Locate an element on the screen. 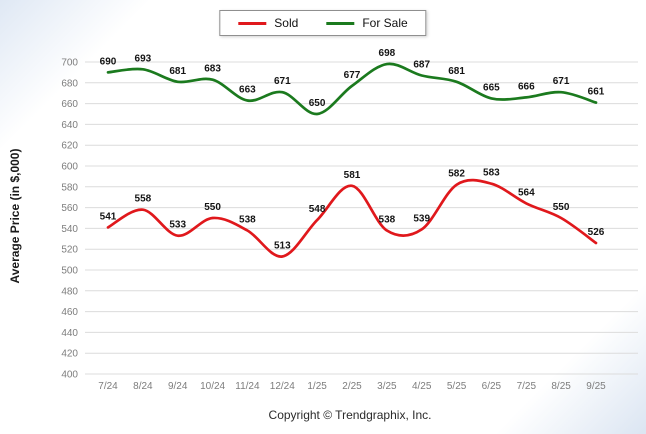  data-label-sold: 533 is located at coordinates (177, 225).